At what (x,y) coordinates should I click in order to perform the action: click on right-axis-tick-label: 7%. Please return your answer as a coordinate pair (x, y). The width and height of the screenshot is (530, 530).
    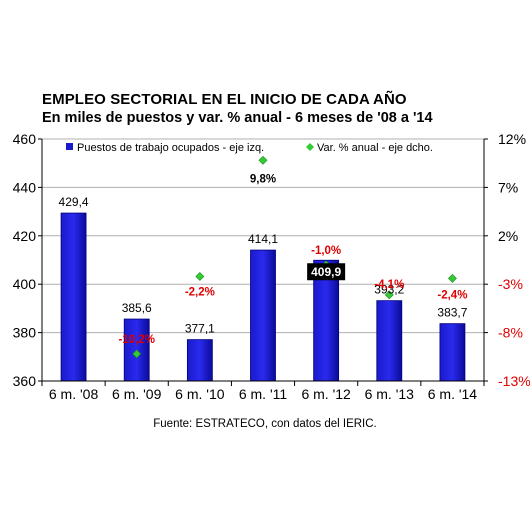
    Looking at the image, I should click on (508, 187).